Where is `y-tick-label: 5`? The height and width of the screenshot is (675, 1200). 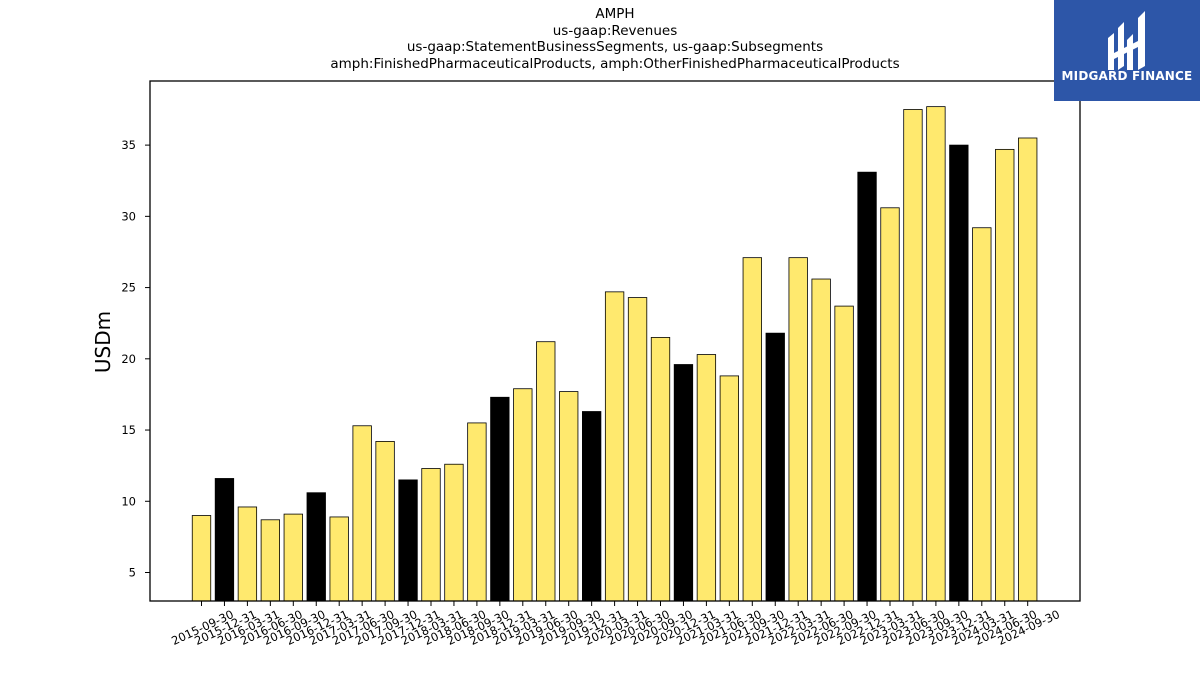
y-tick-label: 5 is located at coordinates (132, 573).